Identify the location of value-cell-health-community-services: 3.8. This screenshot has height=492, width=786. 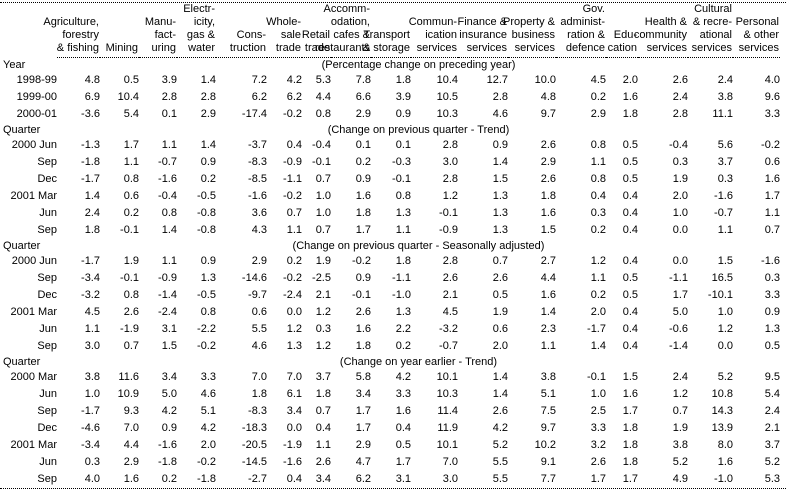
(680, 445).